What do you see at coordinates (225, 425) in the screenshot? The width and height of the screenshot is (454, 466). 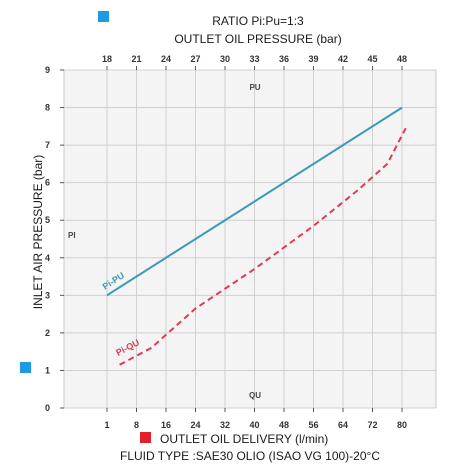 I see `bottom-tick-label: 32` at bounding box center [225, 425].